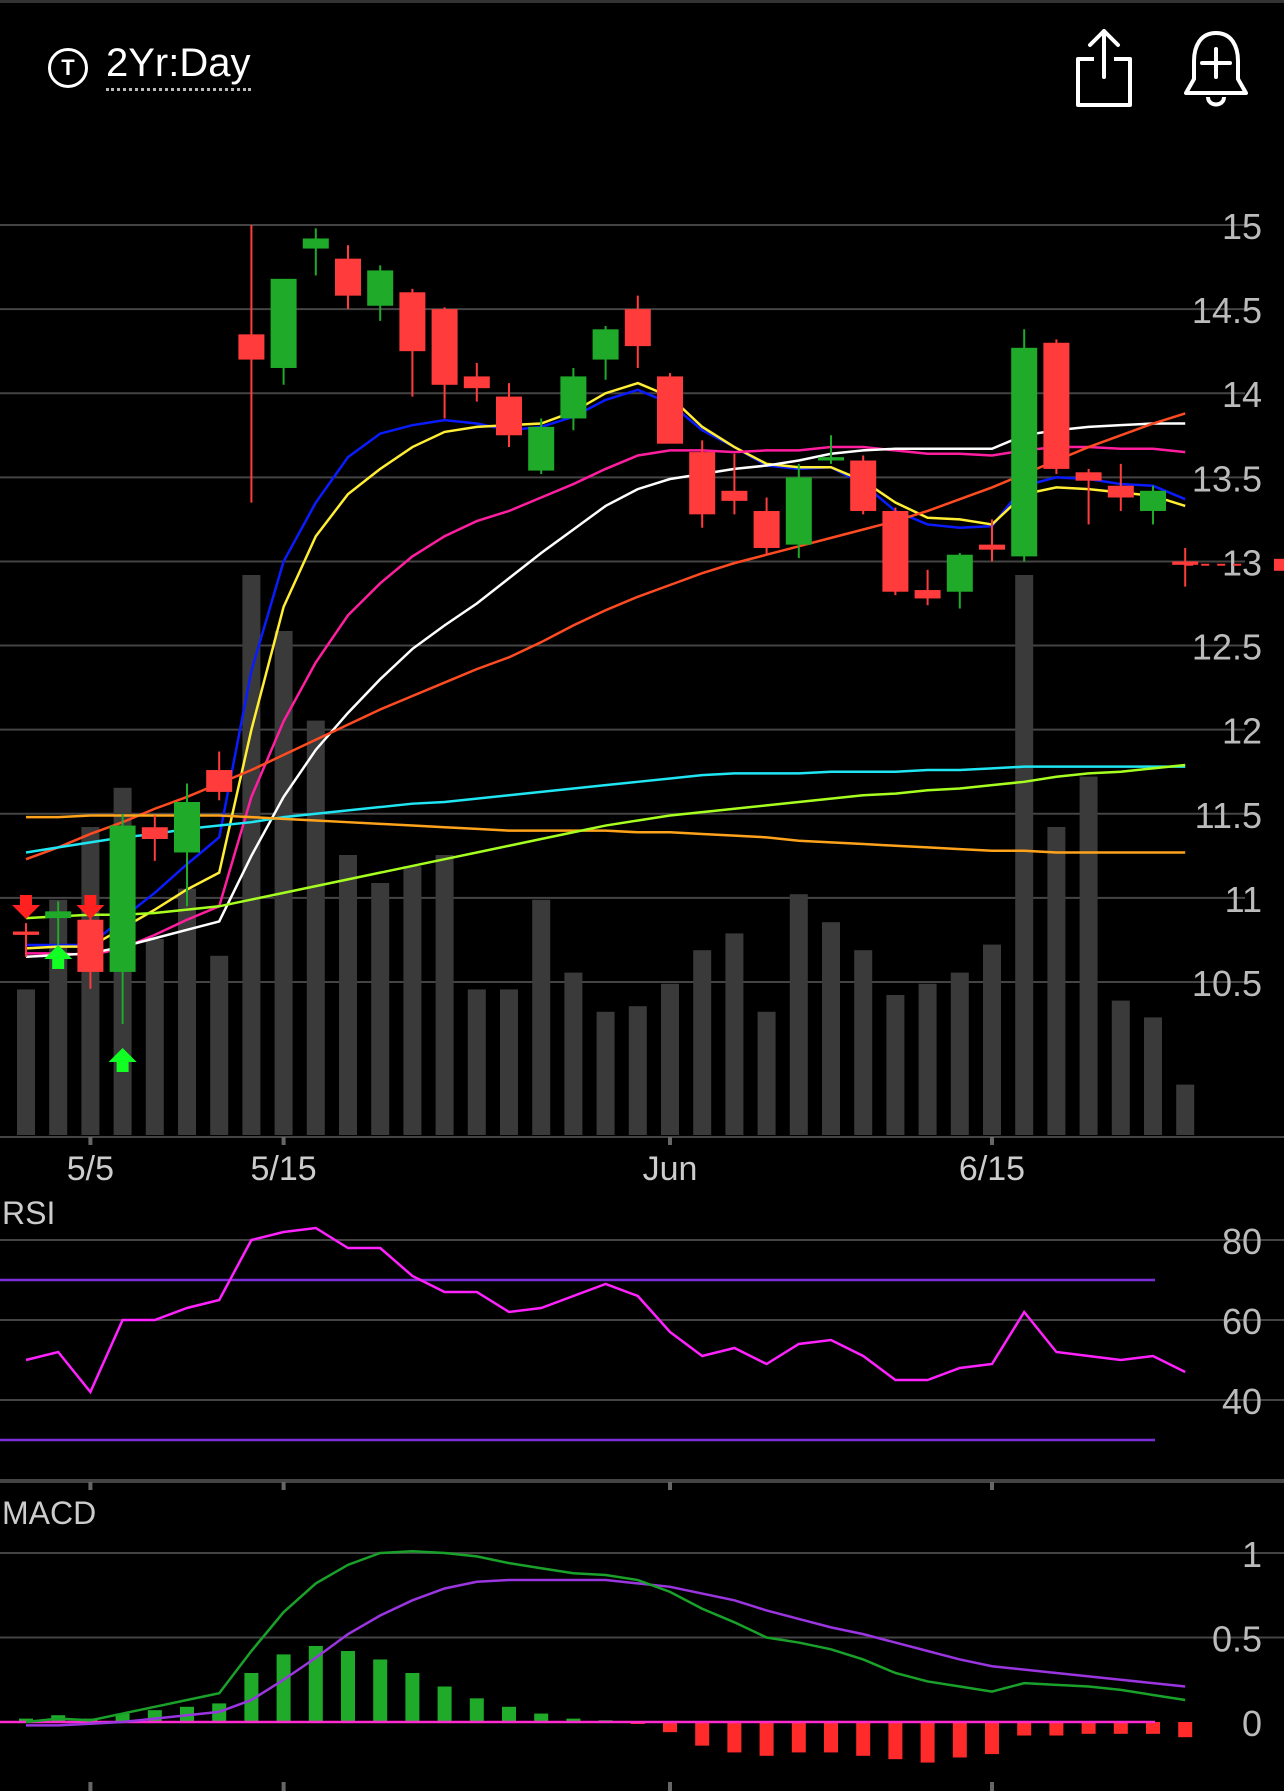  I want to click on macd-axis-tick-label: 0, so click(1252, 1723).